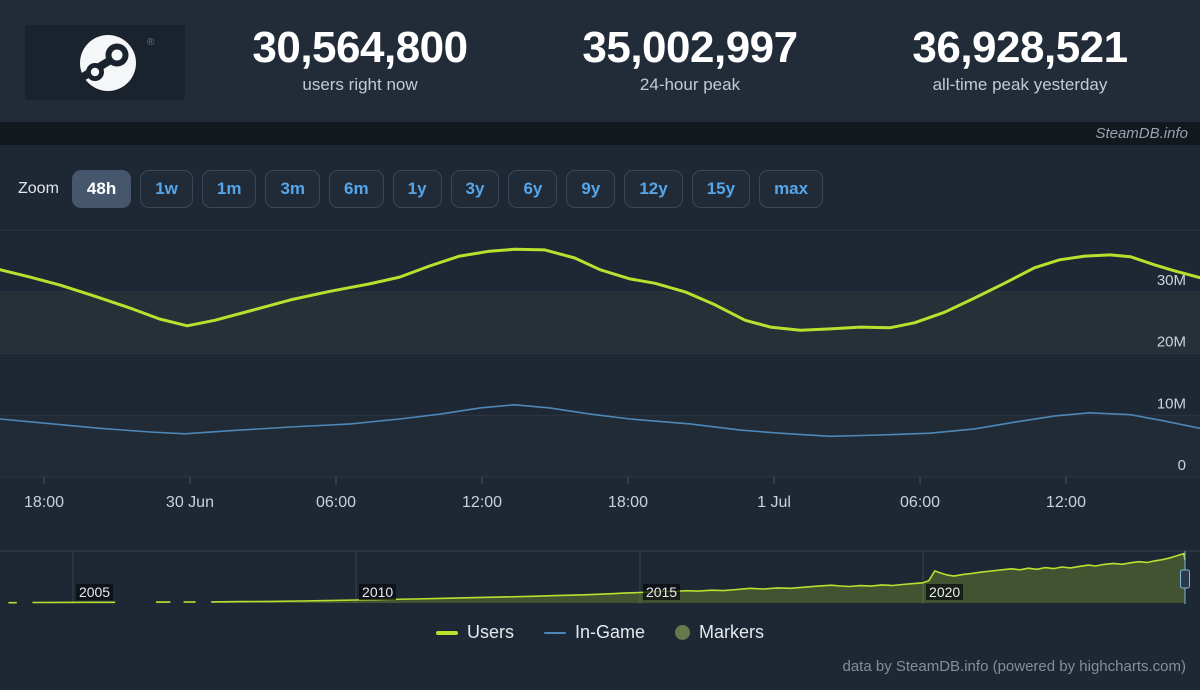  I want to click on zoom-toolbar: Zoom 48h 1w 1m 3m 6m 1y 3y 6y 9y 12y 15y max, so click(425, 189).